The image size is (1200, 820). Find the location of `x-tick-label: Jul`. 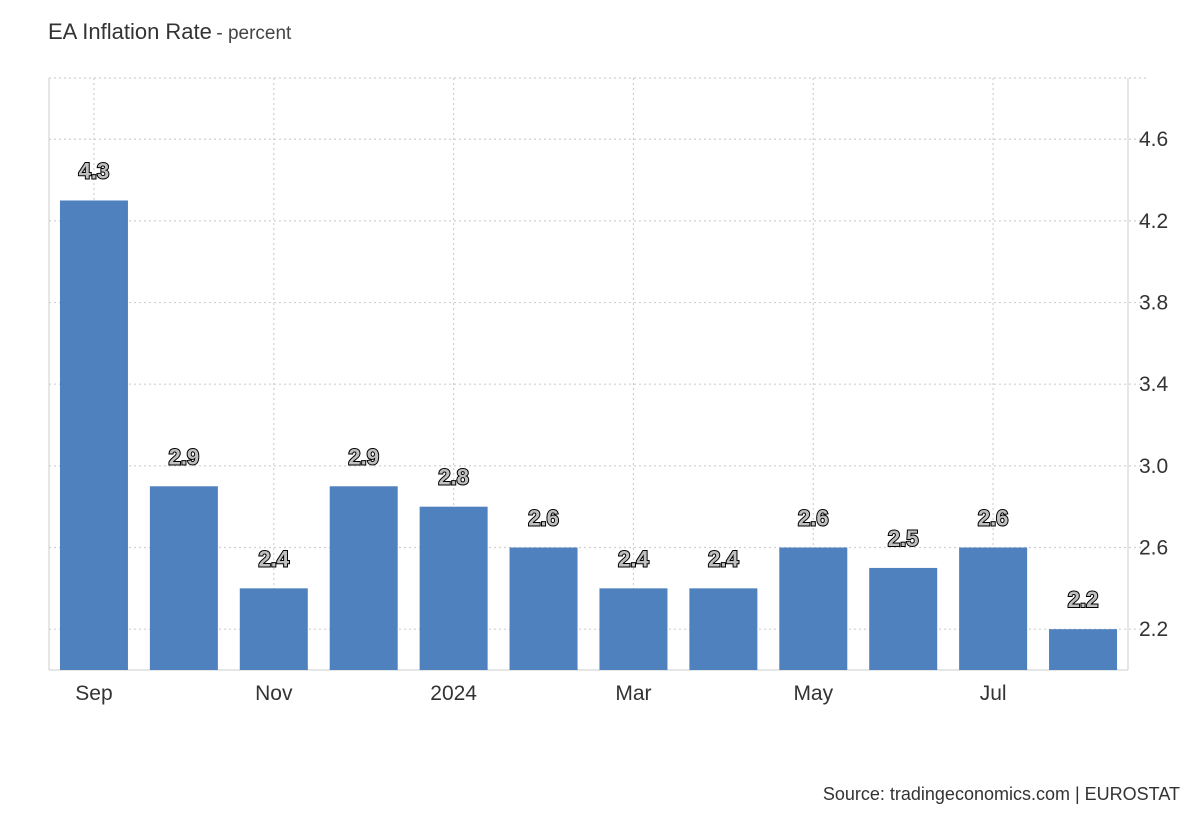

x-tick-label: Jul is located at coordinates (993, 693).